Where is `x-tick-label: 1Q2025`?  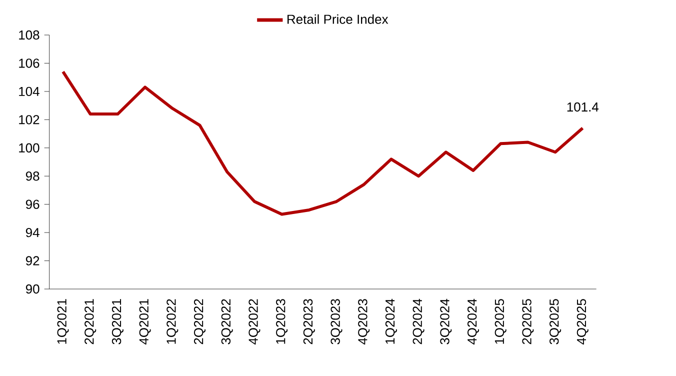 x-tick-label: 1Q2025 is located at coordinates (500, 321).